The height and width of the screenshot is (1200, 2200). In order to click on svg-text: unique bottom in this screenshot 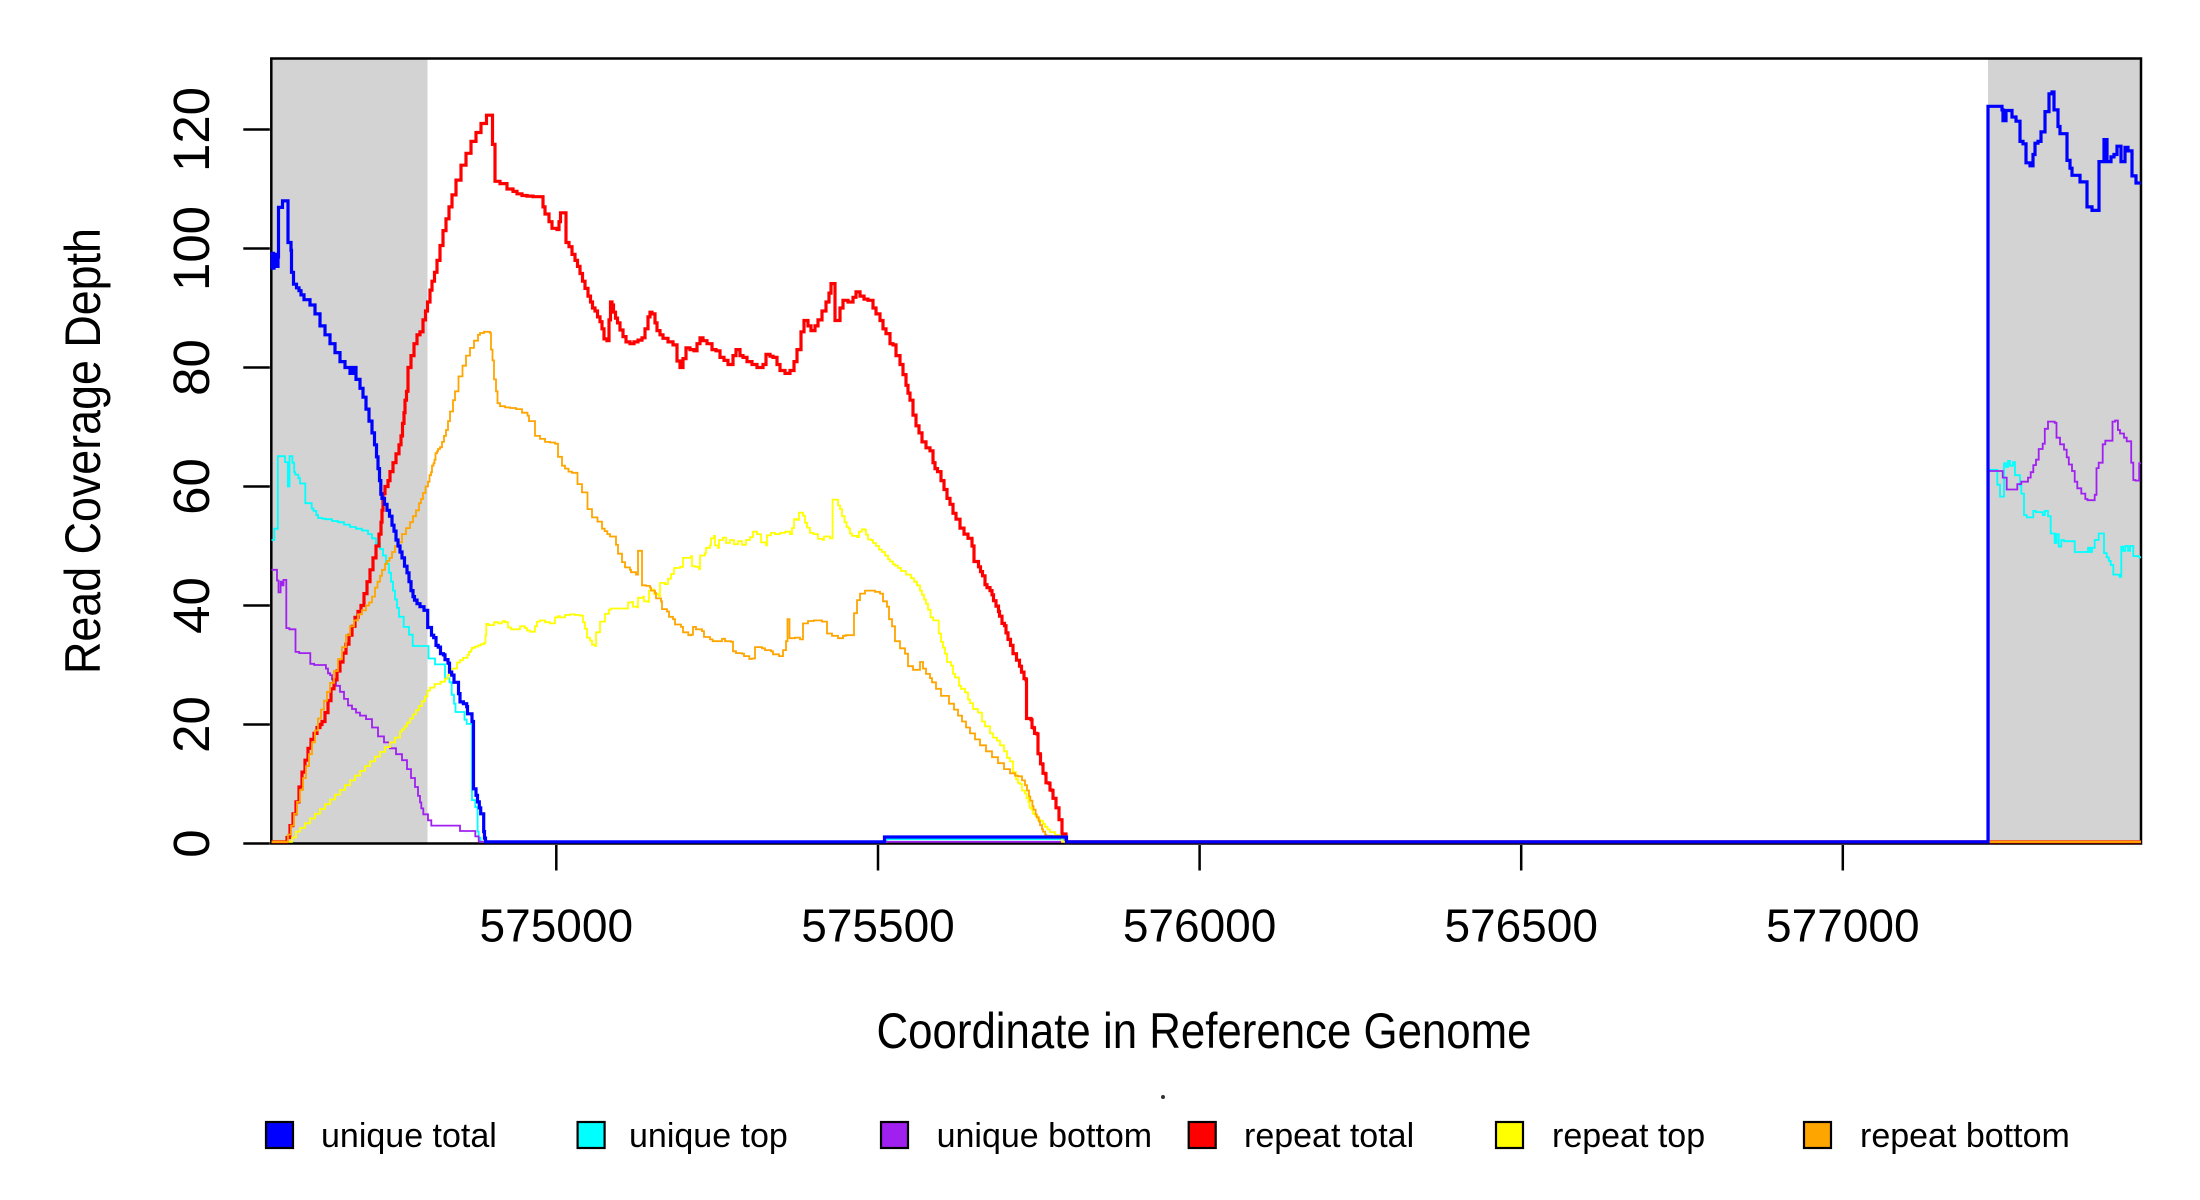, I will do `click(1045, 1136)`.